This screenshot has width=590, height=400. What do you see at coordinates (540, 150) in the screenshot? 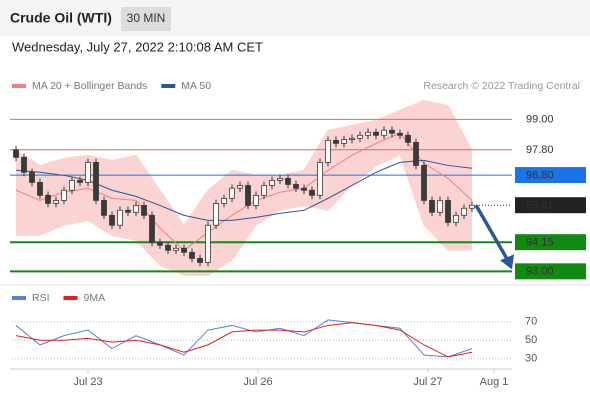
I see `level-label: 97.80` at bounding box center [540, 150].